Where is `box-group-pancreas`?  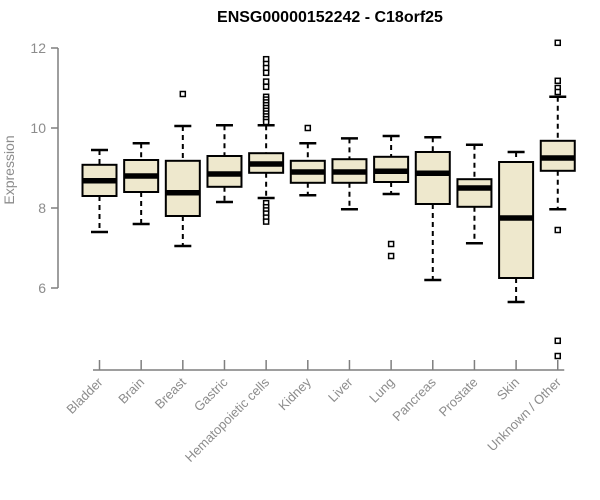 box-group-pancreas is located at coordinates (432, 208).